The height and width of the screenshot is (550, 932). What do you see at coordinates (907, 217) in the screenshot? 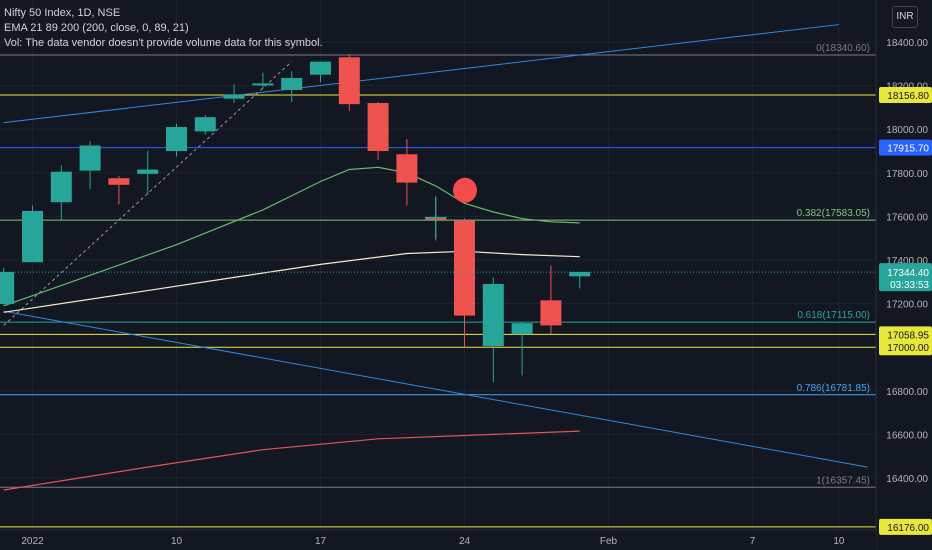
I see `y-tick-label: 17600.00` at bounding box center [907, 217].